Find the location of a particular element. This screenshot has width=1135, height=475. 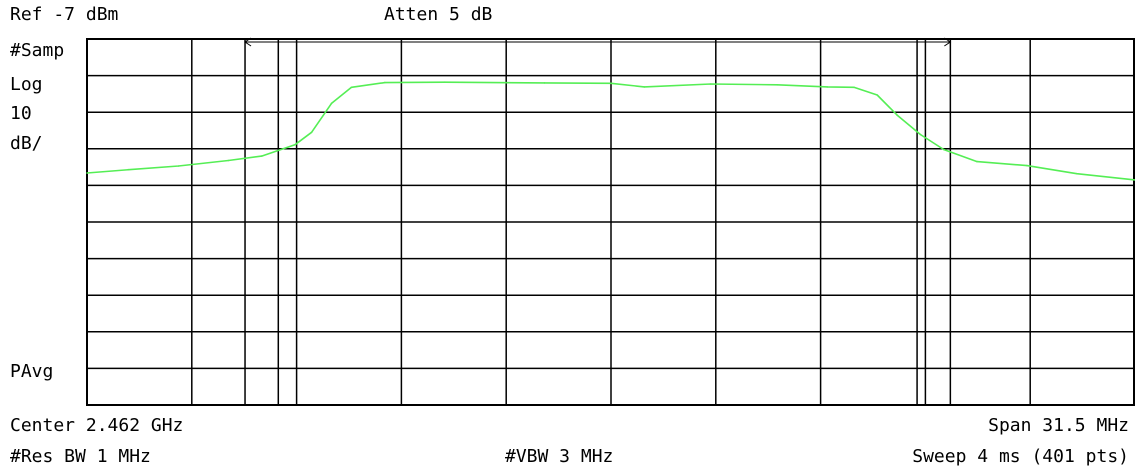

detector-label: #Samp is located at coordinates (37, 50).